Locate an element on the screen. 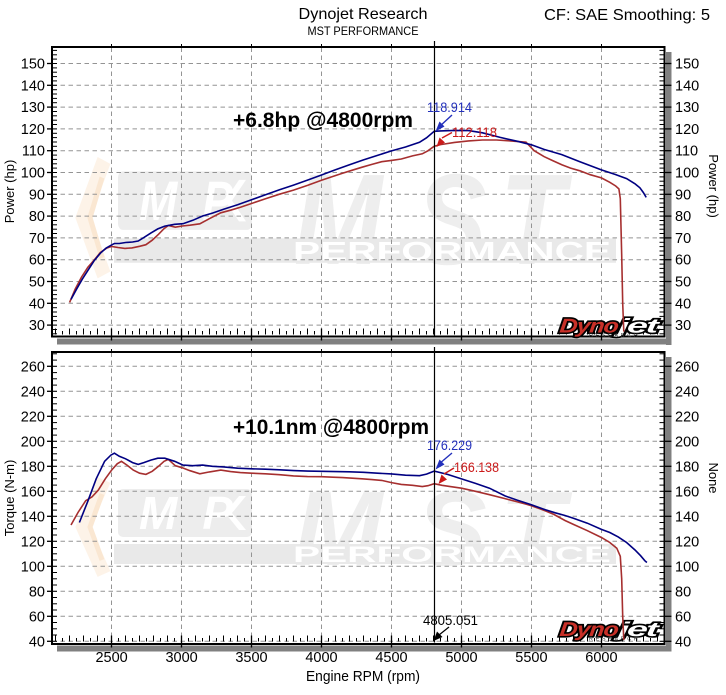 Image resolution: width=726 pixels, height=695 pixels. svg-text: MST PERFORMANCE is located at coordinates (363, 32).